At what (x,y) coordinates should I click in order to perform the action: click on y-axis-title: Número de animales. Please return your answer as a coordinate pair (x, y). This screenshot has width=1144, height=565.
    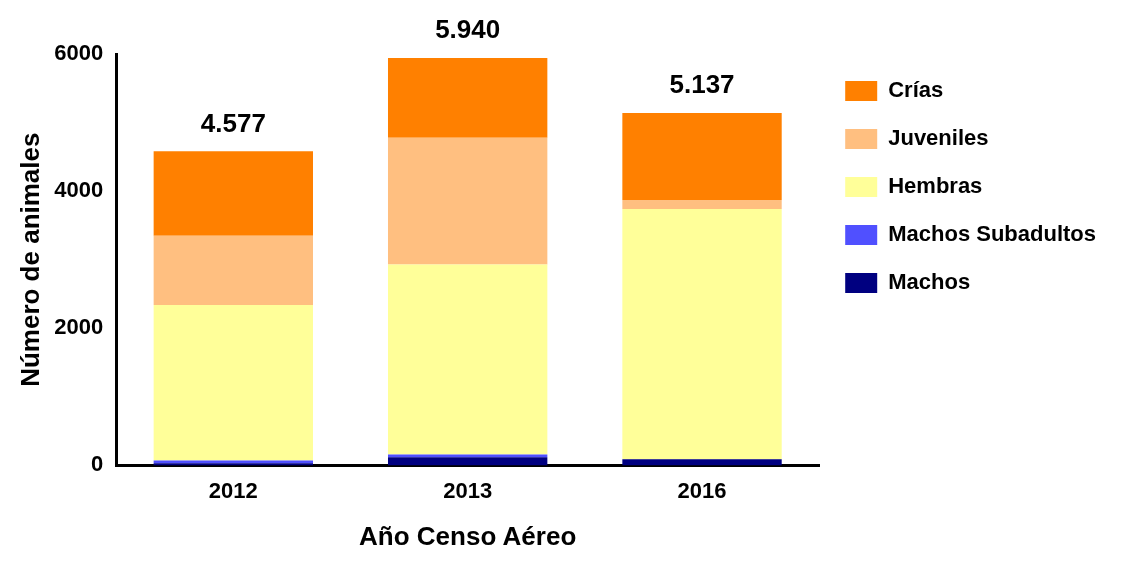
    Looking at the image, I should click on (29, 259).